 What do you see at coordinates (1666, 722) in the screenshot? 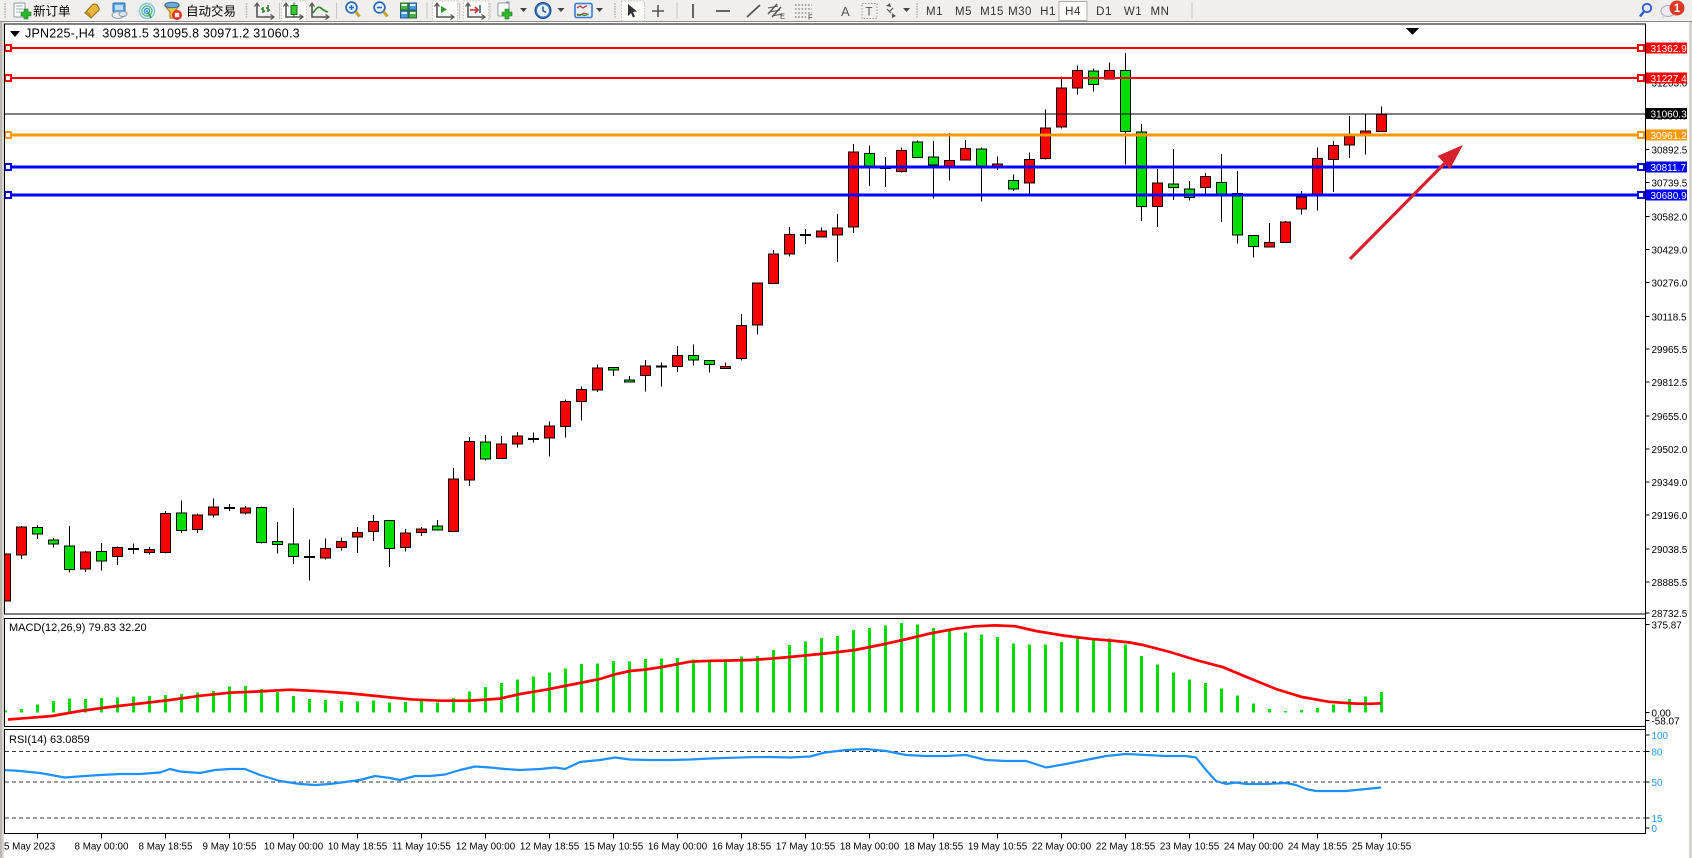
I see `svg-text: -58.07` at bounding box center [1666, 722].